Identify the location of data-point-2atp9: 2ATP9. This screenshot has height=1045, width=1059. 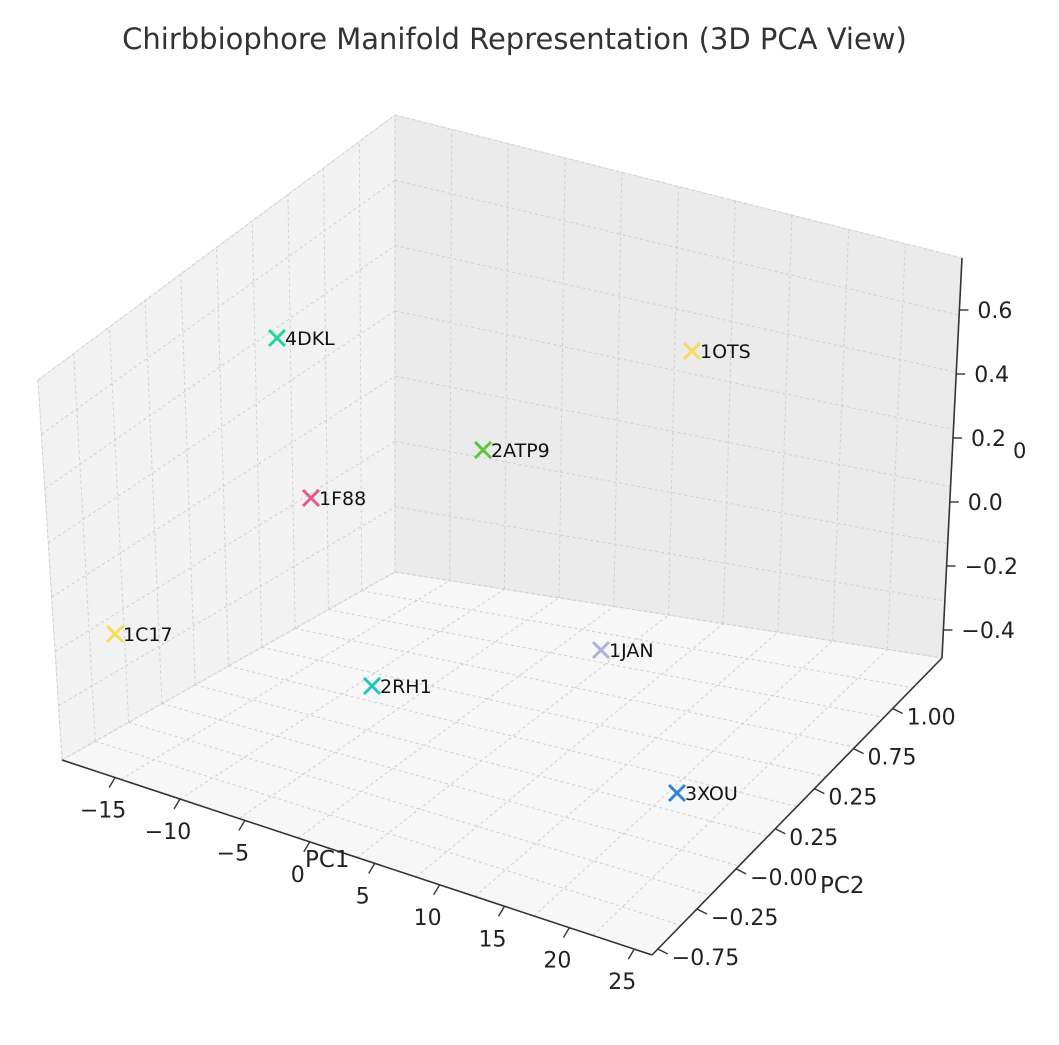
(511, 451).